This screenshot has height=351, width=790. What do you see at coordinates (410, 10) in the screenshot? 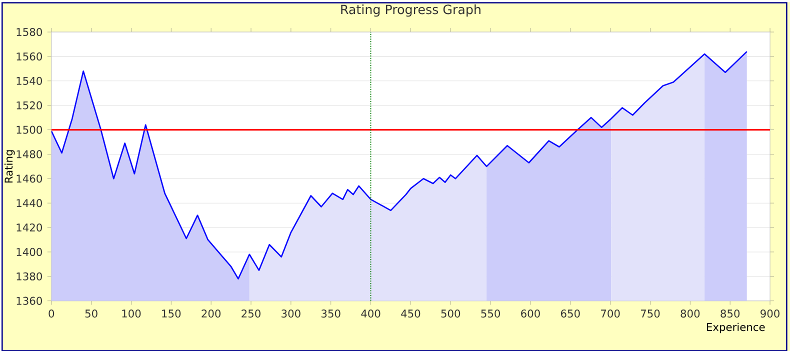
I see `chart-title: Rating Progress Graph` at bounding box center [410, 10].